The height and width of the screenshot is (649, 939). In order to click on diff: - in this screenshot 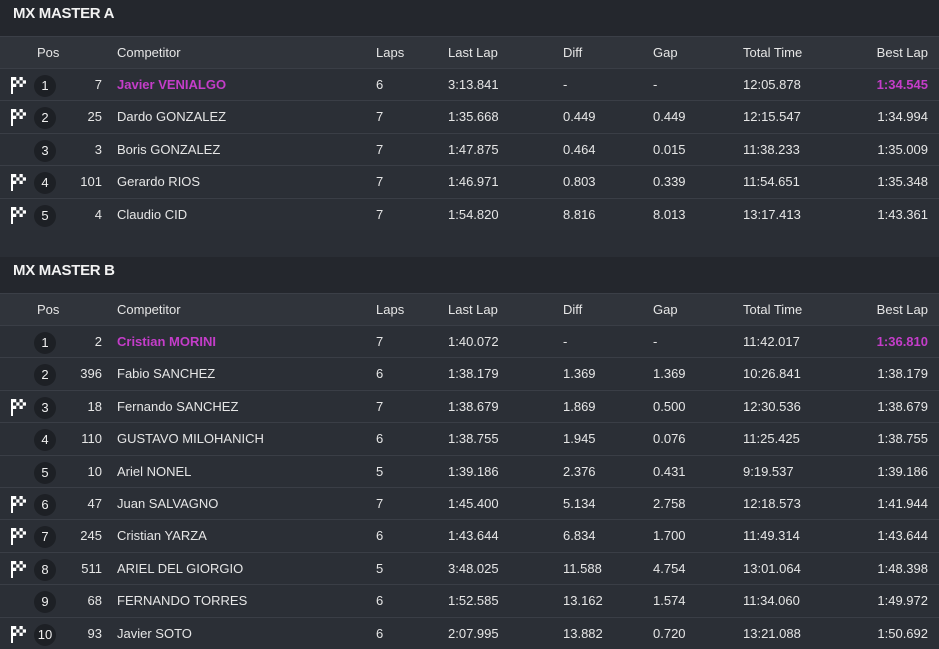, I will do `click(565, 84)`.